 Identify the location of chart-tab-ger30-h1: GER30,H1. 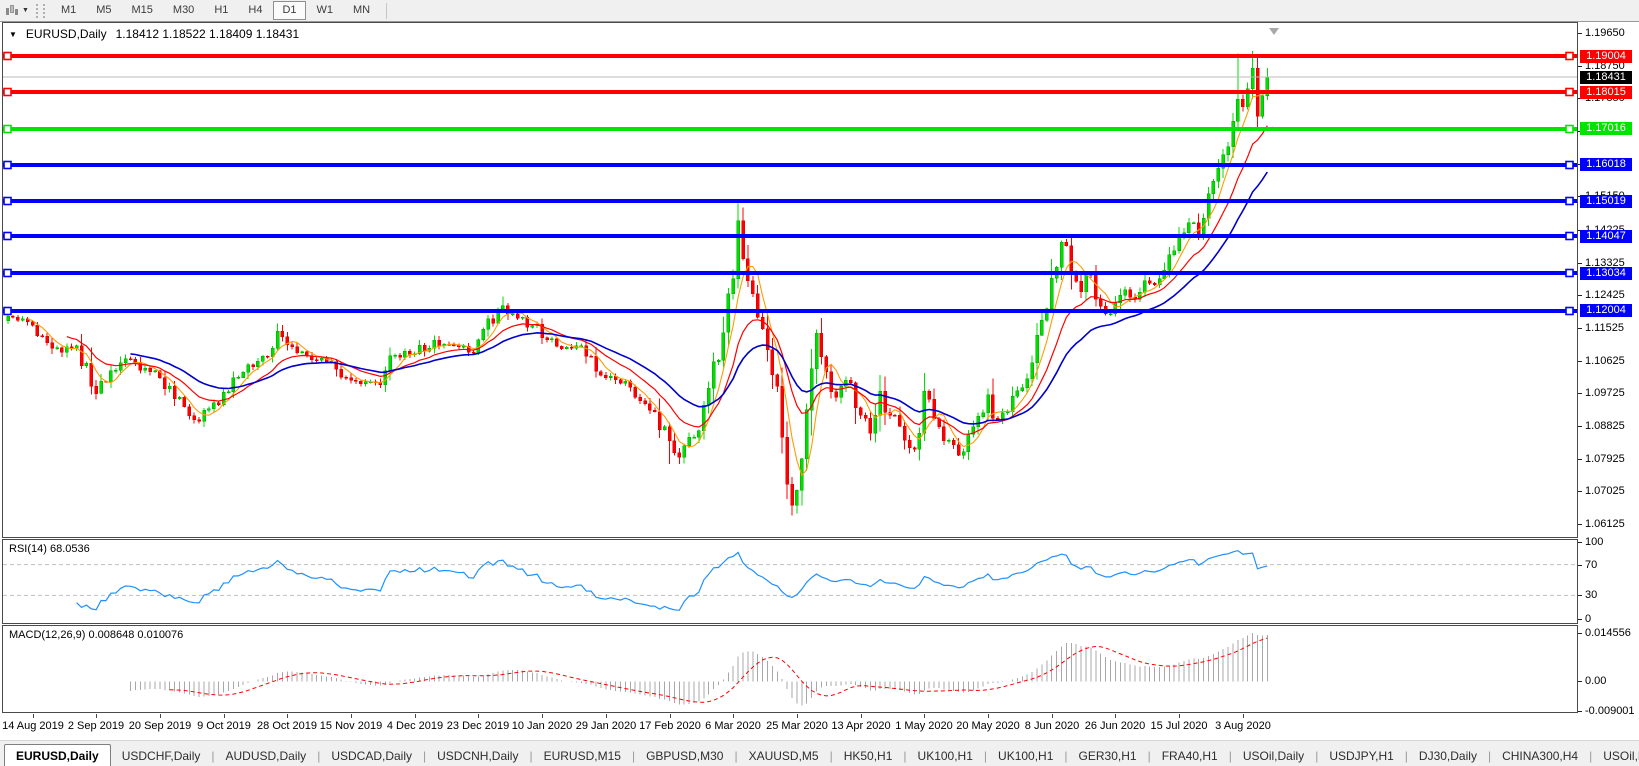
(1107, 756).